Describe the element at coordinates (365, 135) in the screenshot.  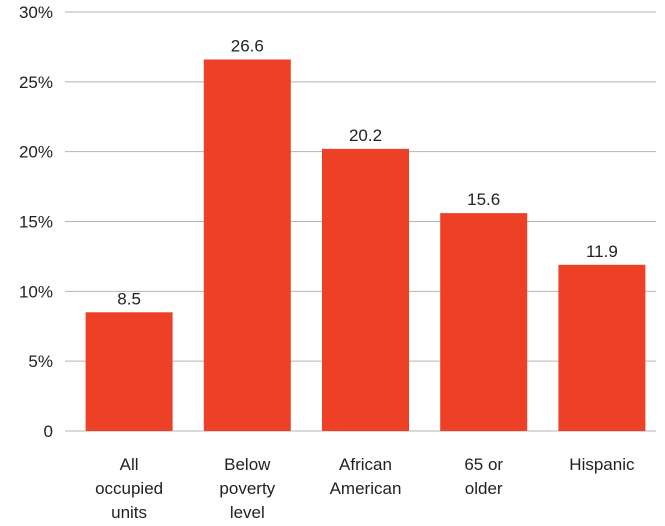
I see `data-label: 20.2` at that location.